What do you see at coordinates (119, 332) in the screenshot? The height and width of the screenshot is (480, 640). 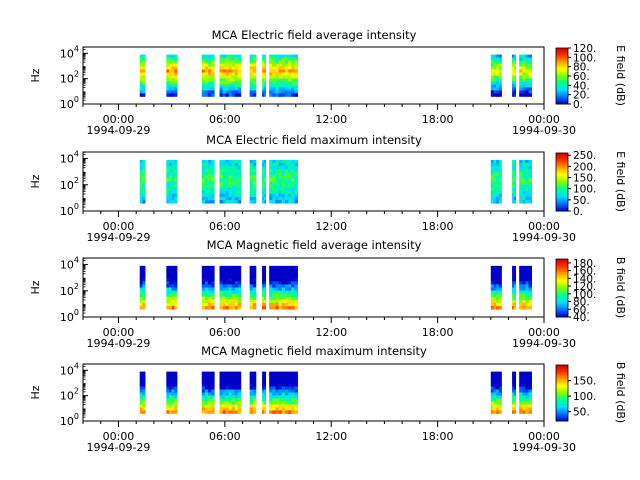 I see `x-tick-label: 00:00` at bounding box center [119, 332].